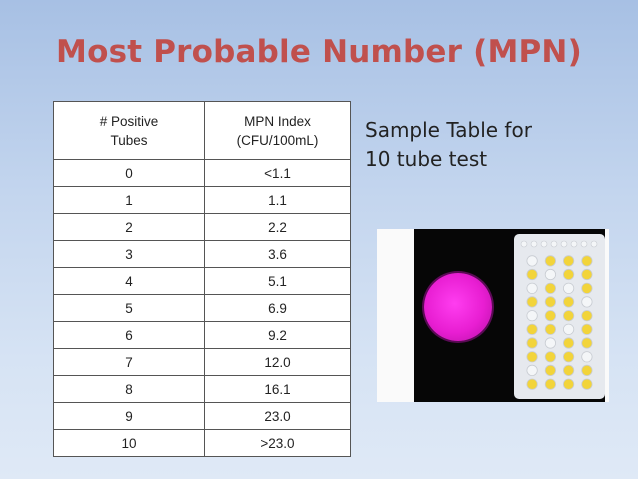 This screenshot has width=638, height=479. I want to click on mpn-index-cell: 5.1, so click(277, 281).